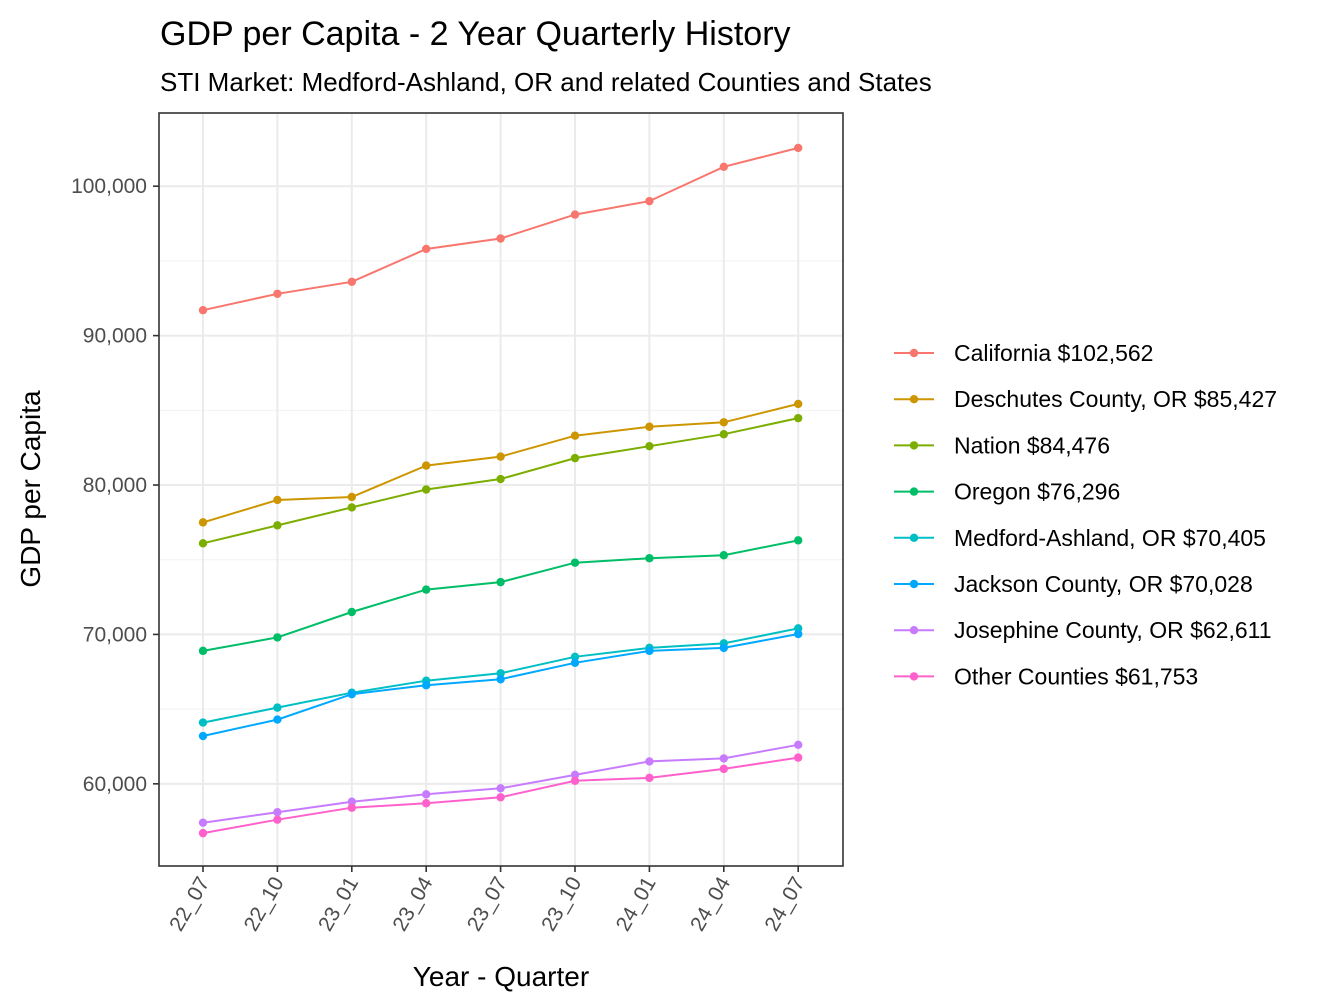  I want to click on legend-label: Other Counties $61,753, so click(1076, 676).